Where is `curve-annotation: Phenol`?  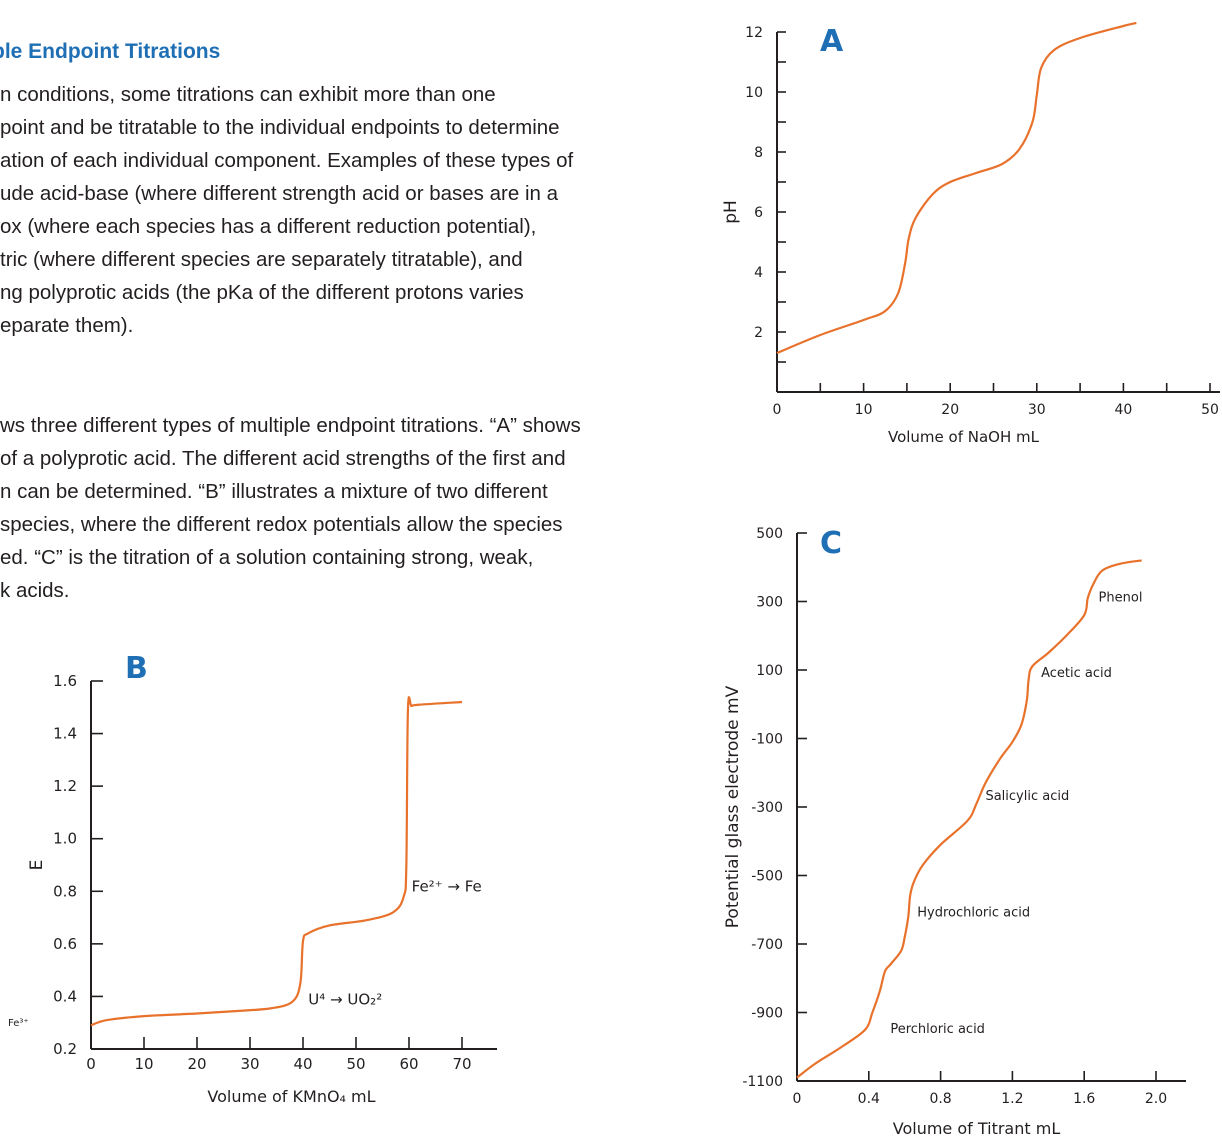 curve-annotation: Phenol is located at coordinates (1121, 598).